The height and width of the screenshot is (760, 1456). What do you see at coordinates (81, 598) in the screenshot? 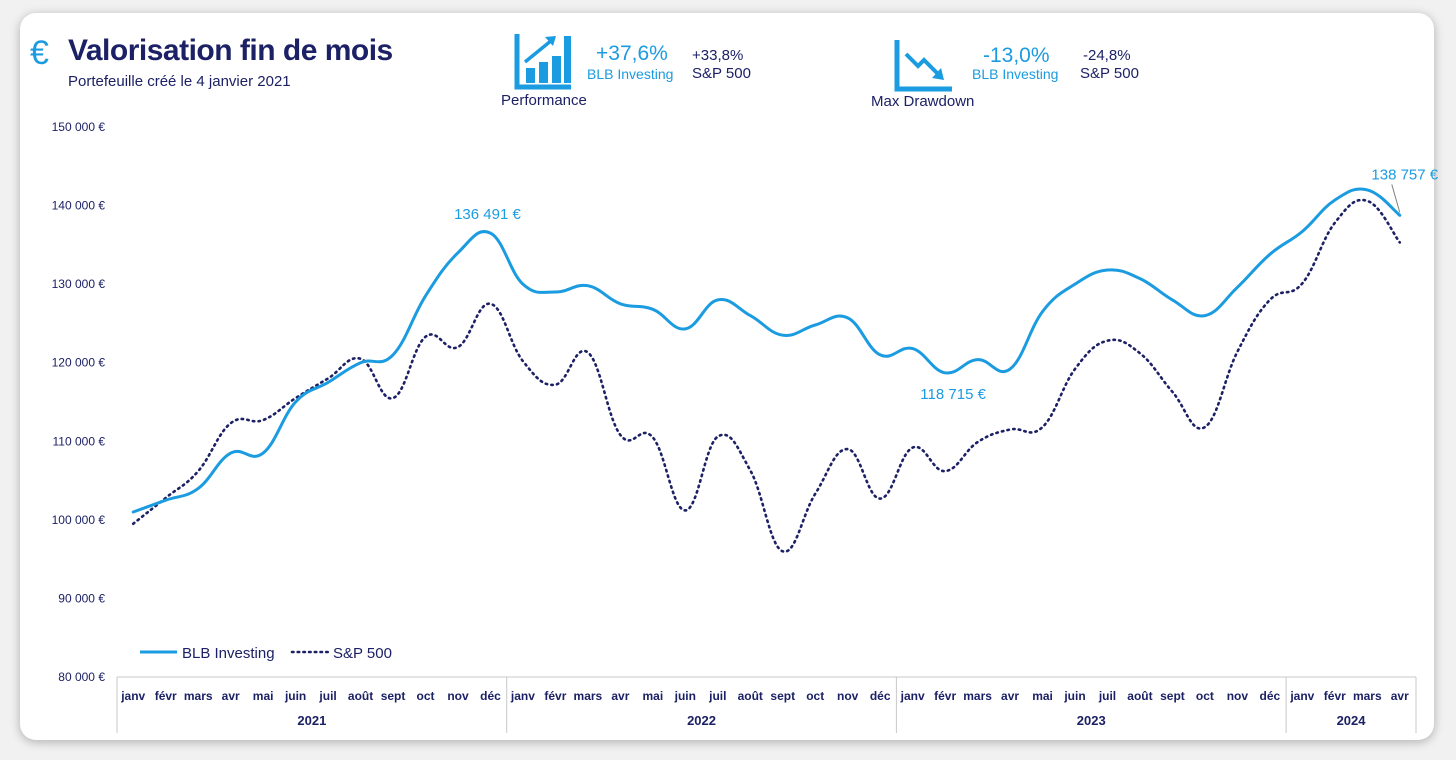
I see `y-tick-label: 90 000 €` at bounding box center [81, 598].